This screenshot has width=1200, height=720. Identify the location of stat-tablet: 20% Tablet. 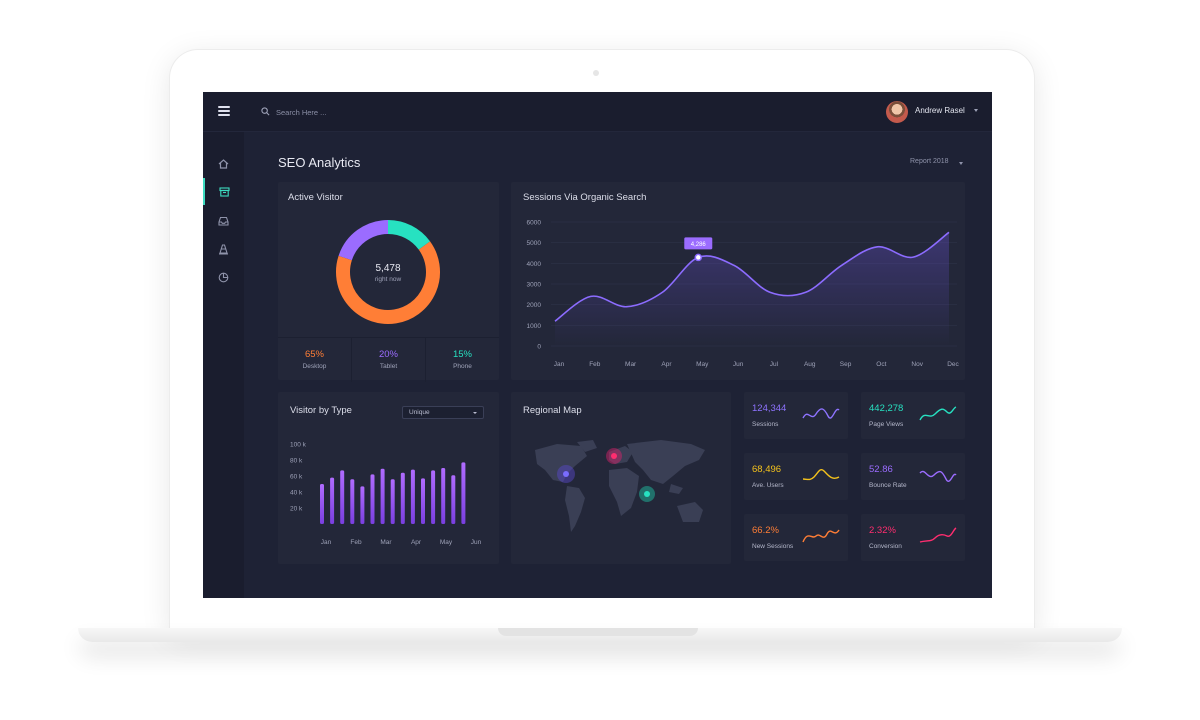
(389, 360).